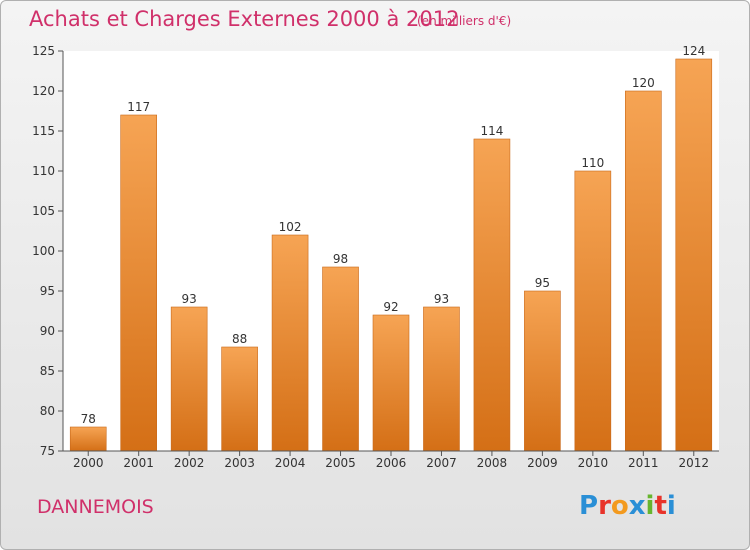 This screenshot has width=750, height=550. What do you see at coordinates (43, 171) in the screenshot?
I see `y-tick-label: 110` at bounding box center [43, 171].